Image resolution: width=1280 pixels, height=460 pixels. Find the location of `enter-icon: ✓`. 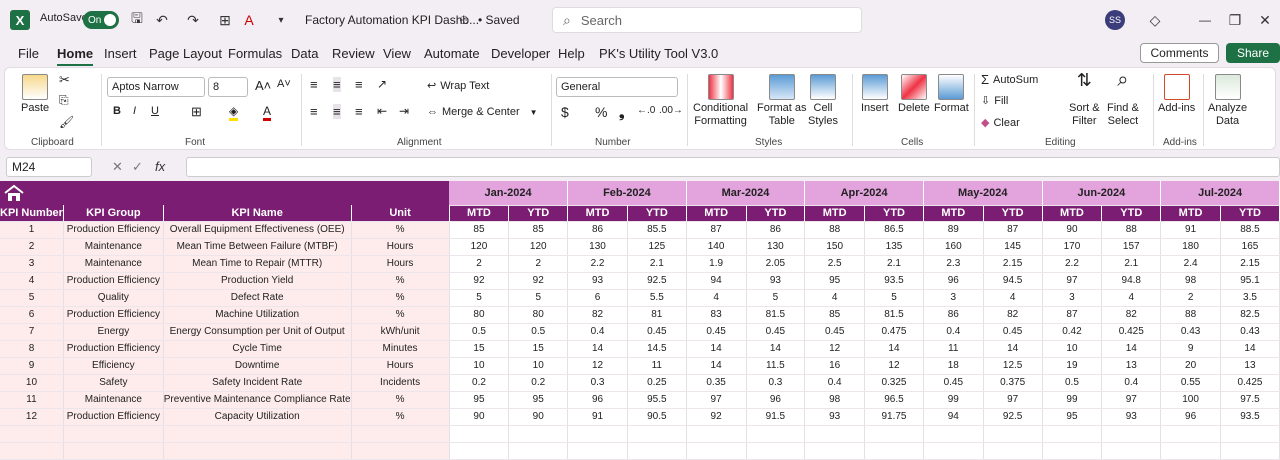

enter-icon: ✓ is located at coordinates (137, 166).